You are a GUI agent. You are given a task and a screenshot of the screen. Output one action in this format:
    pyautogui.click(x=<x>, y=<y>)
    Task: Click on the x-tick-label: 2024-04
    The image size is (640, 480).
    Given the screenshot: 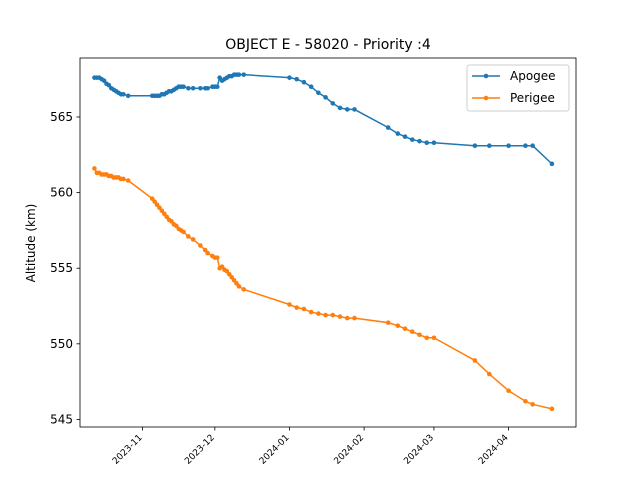 What is the action you would take?
    pyautogui.click(x=494, y=450)
    